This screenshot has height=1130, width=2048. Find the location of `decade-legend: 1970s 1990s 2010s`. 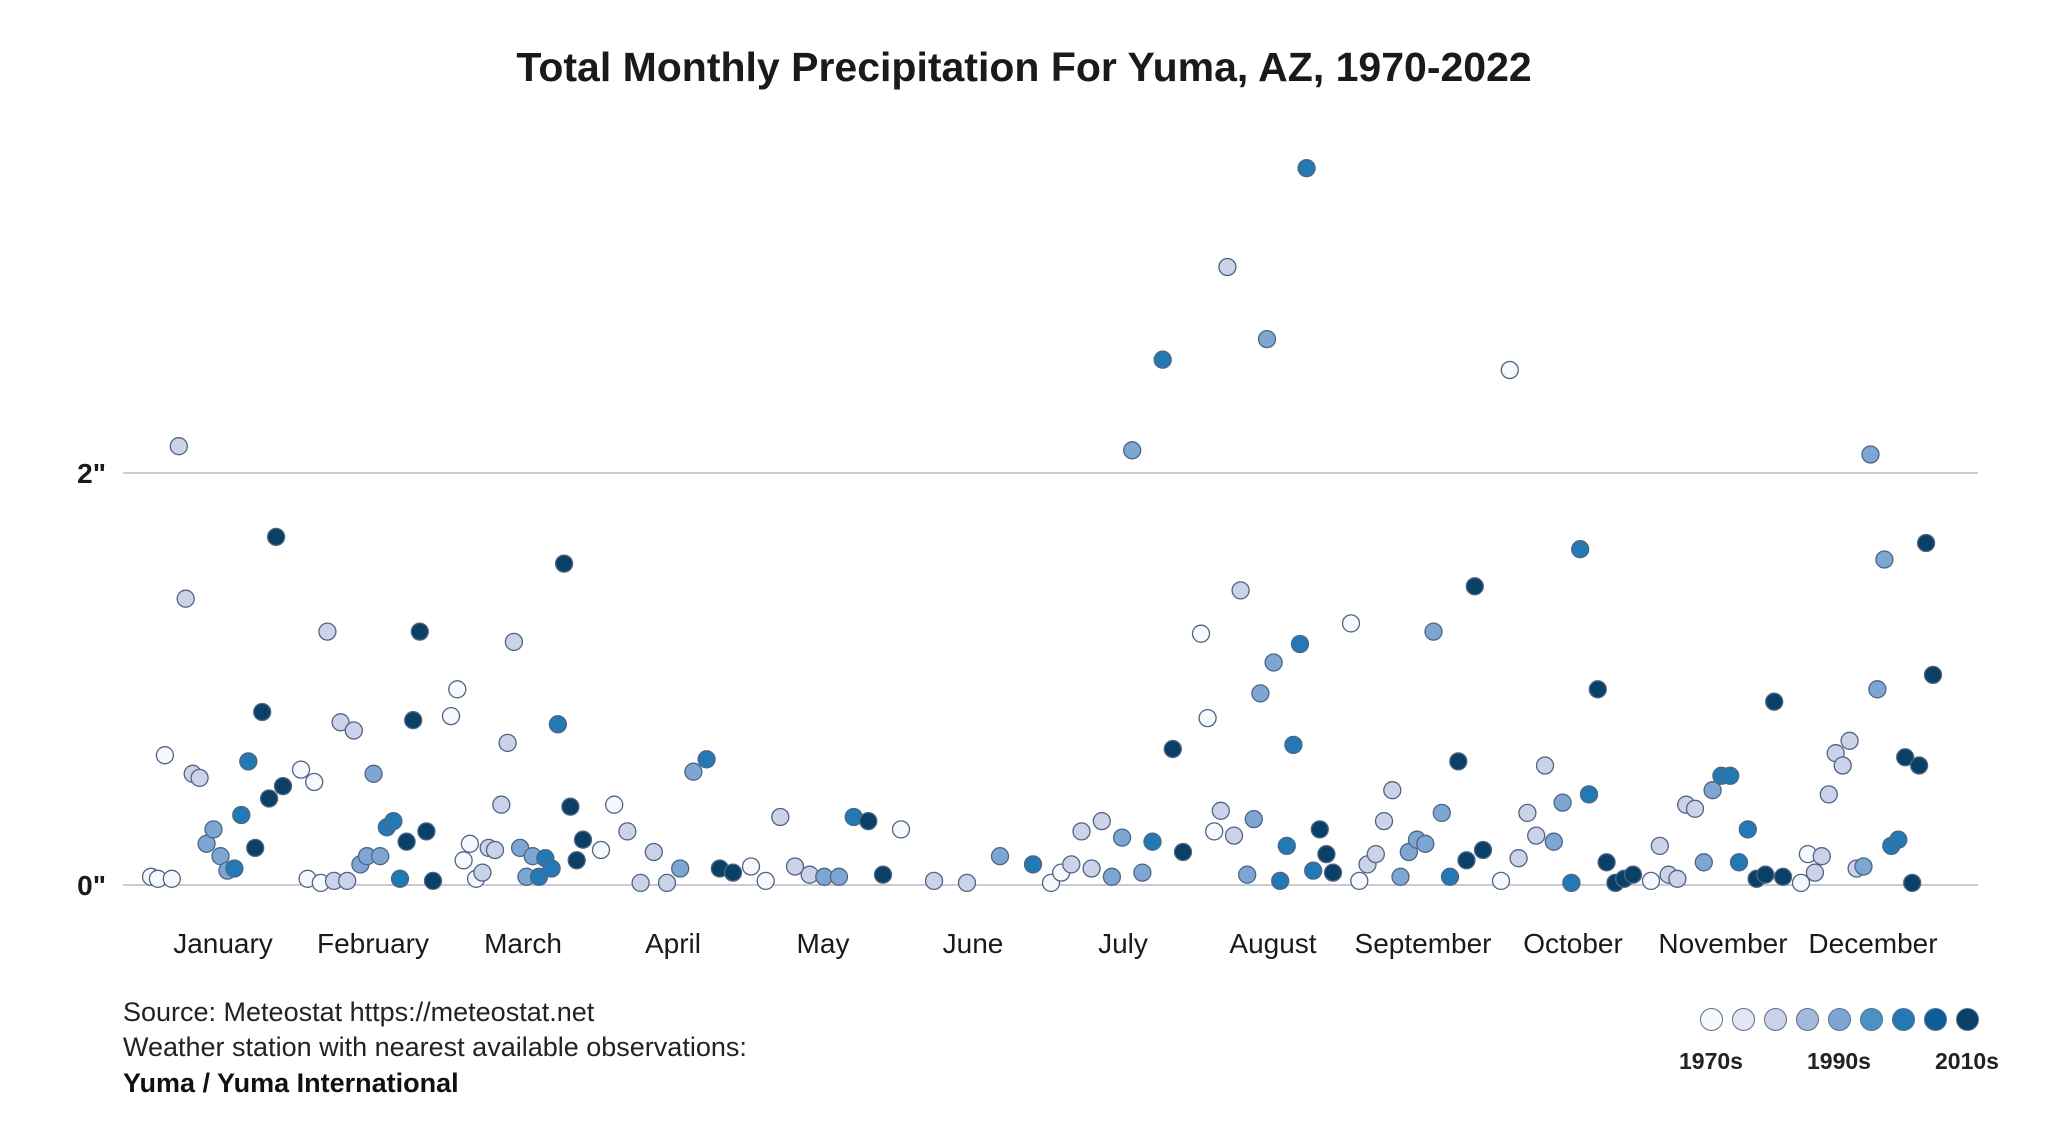

decade-legend: 1970s 1990s 2010s is located at coordinates (1849, 1048).